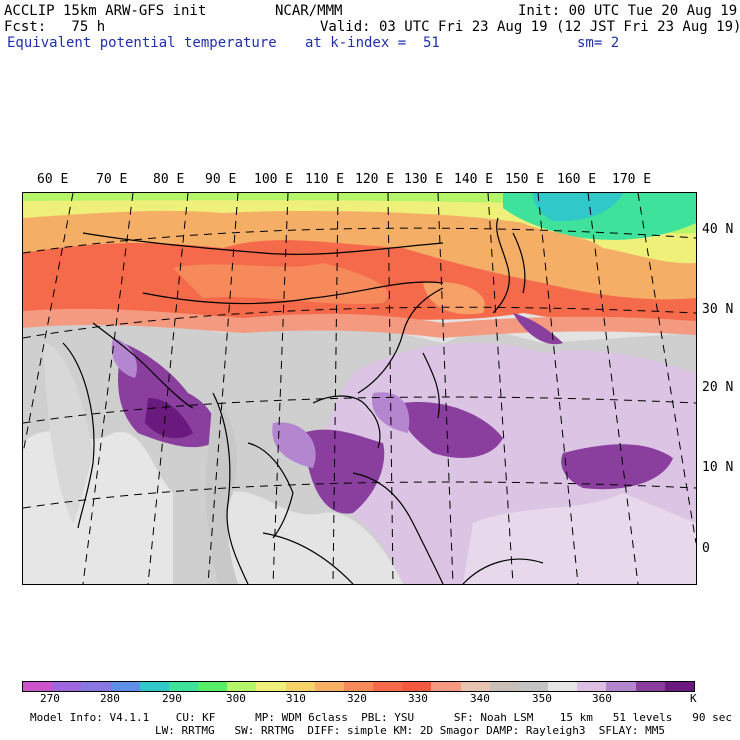 Image resolution: width=740 pixels, height=740 pixels. Describe the element at coordinates (236, 698) in the screenshot. I see `colorbar-tick: 300` at that location.